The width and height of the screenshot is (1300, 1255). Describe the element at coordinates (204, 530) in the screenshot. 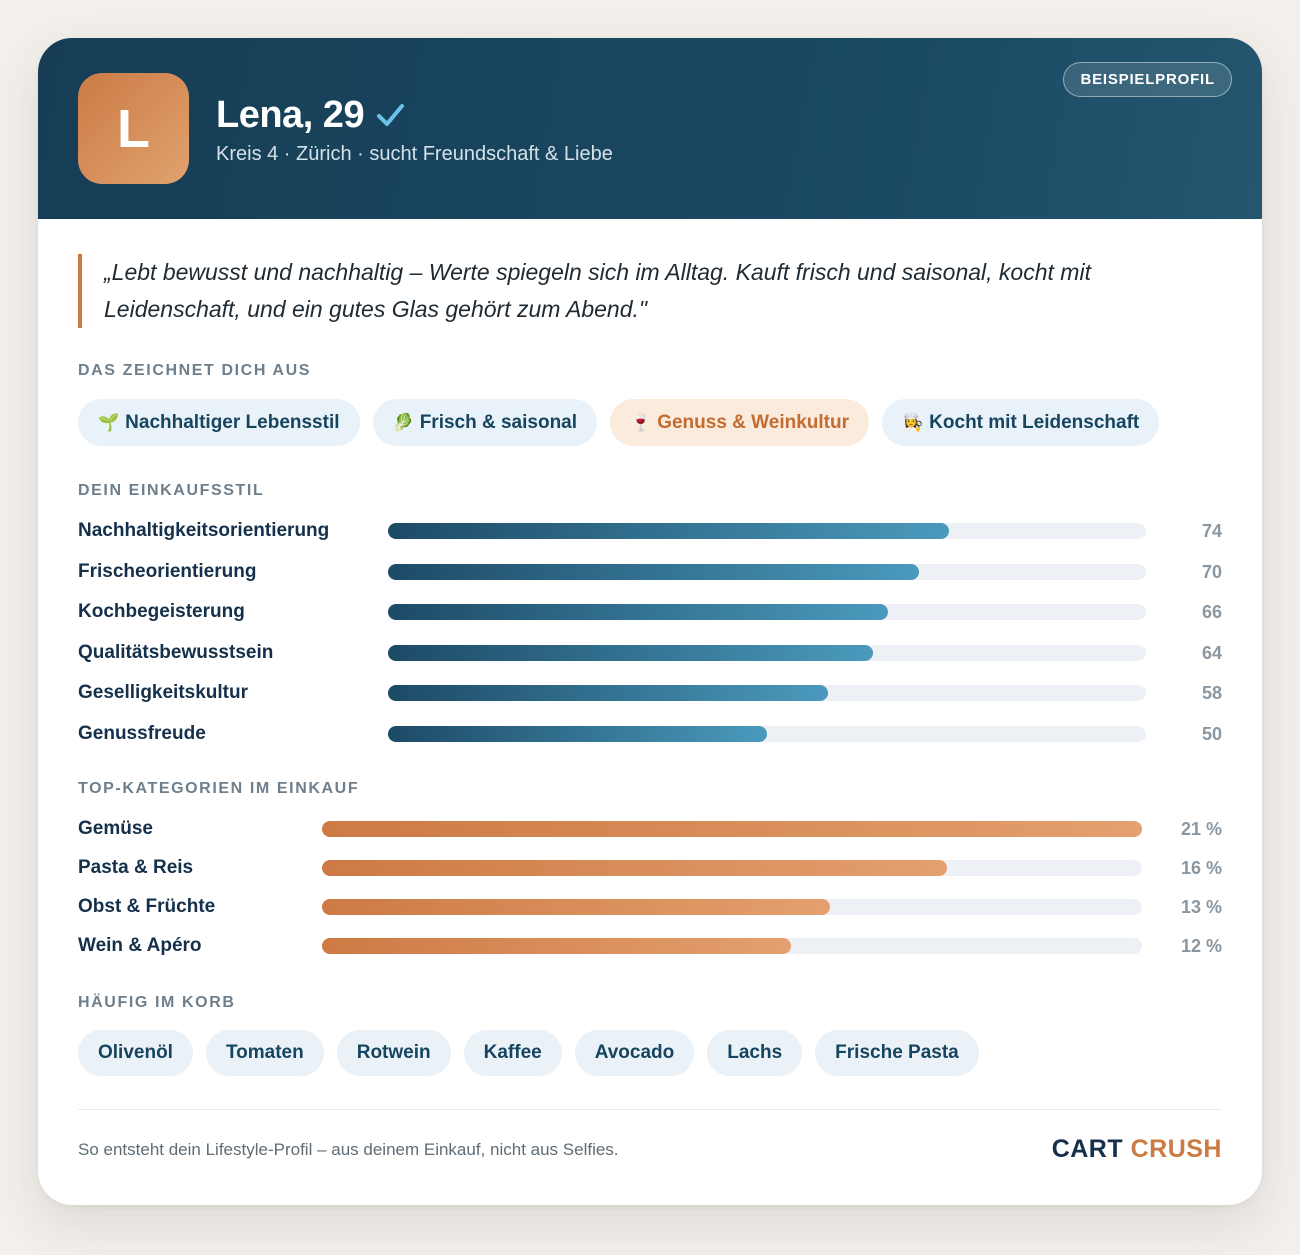

I see `shopping_style-label: Nachhaltigkeitsorientierung` at that location.